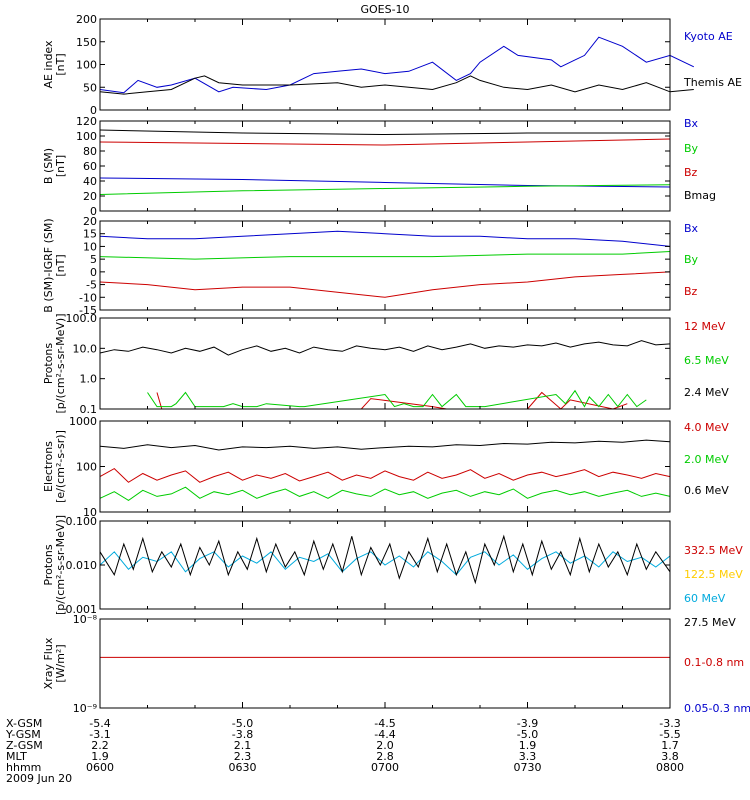  Describe the element at coordinates (83, 421) in the screenshot. I see `ytick-label: 1000` at that location.